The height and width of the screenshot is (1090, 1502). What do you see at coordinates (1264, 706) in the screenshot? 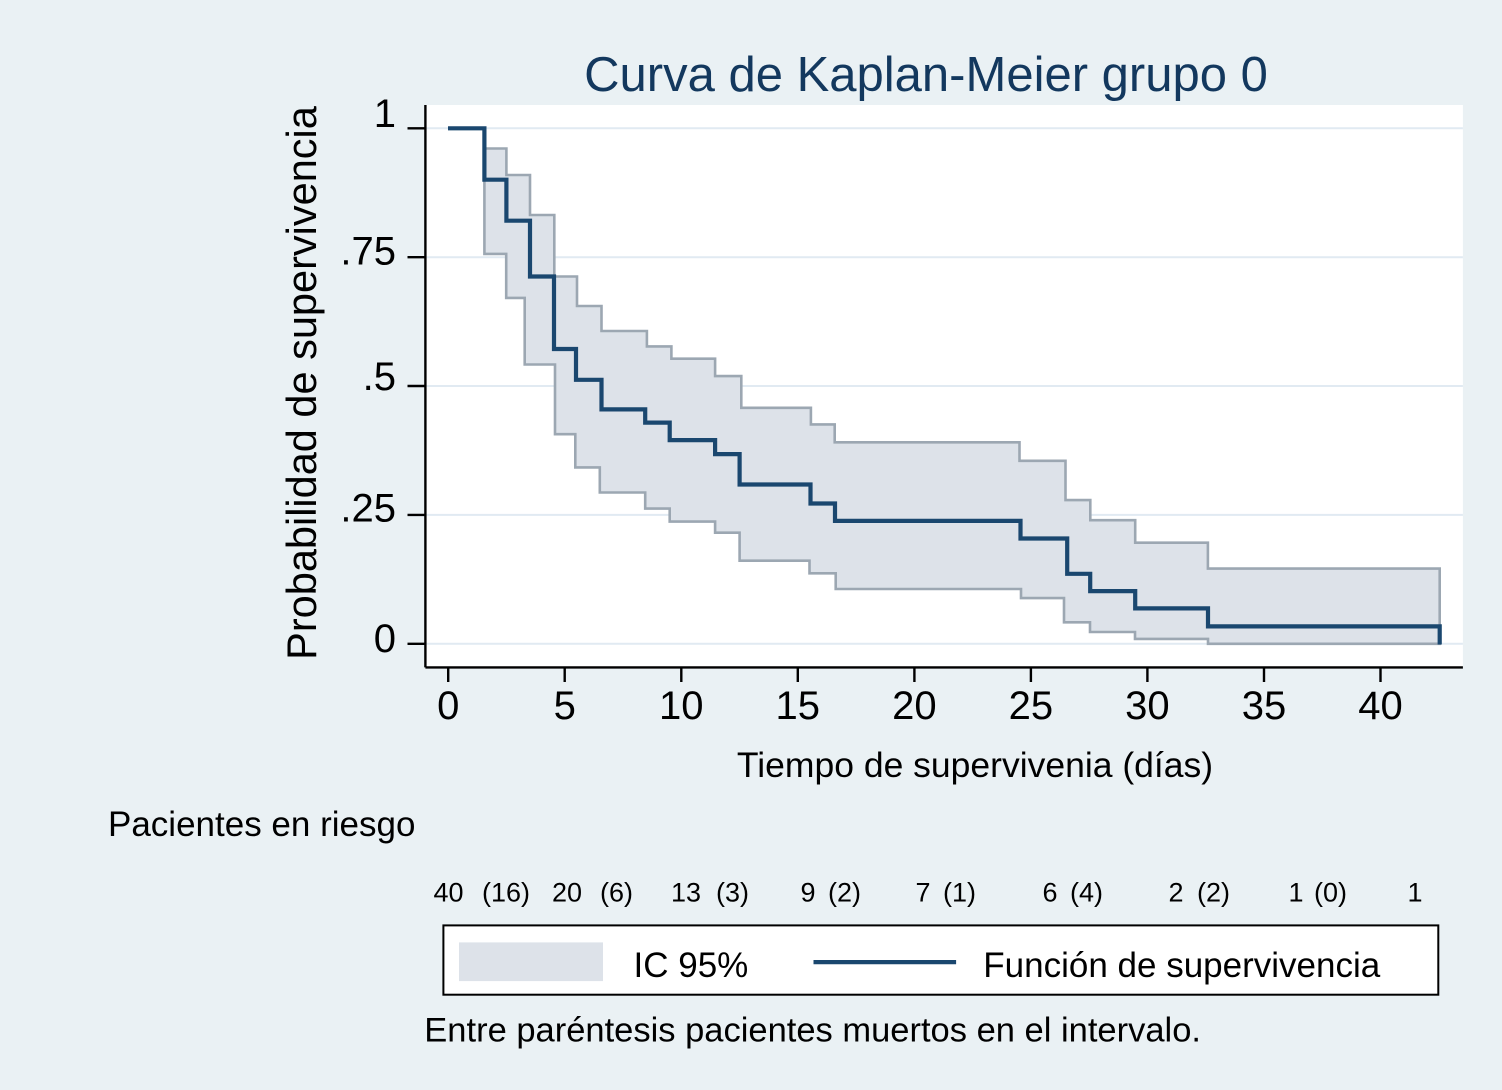
I see `svg-text: 35` at bounding box center [1264, 706].